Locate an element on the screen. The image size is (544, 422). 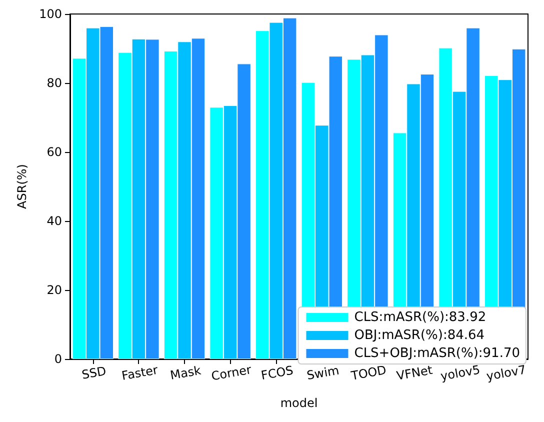
legend-label: OBJ:mASR(%):84.64 is located at coordinates (419, 335).